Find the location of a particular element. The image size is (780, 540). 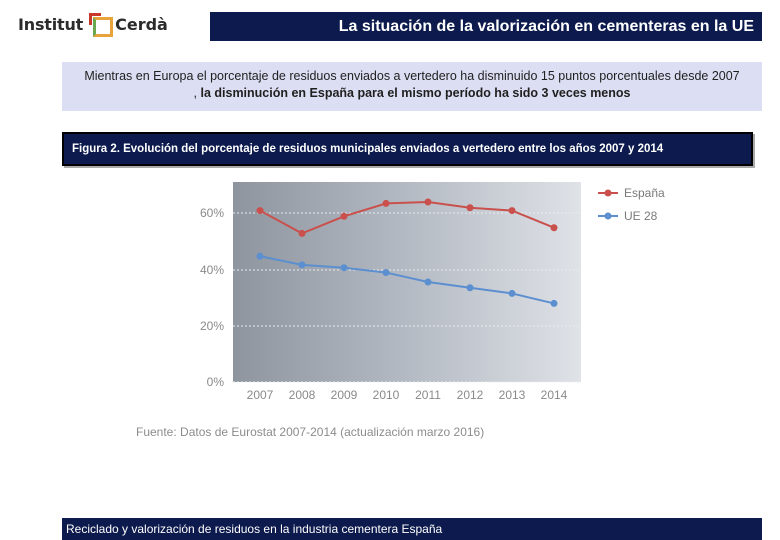

x-tick-label: 2007 is located at coordinates (260, 395).